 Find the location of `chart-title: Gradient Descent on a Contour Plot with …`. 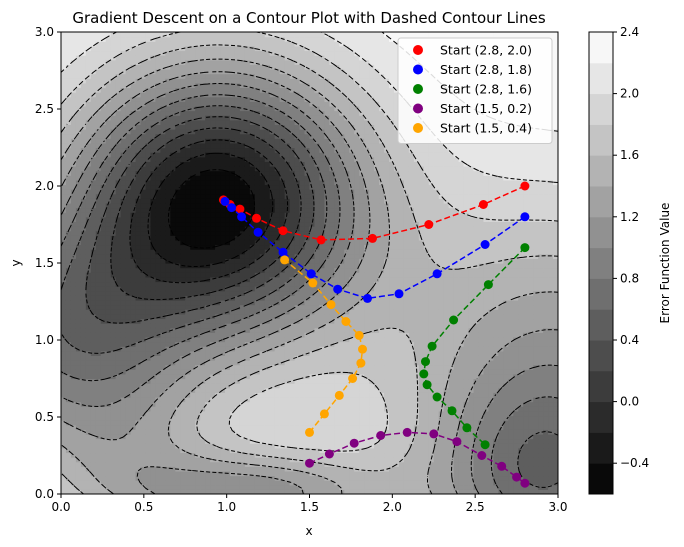

chart-title: Gradient Descent on a Contour Plot with … is located at coordinates (308, 18).